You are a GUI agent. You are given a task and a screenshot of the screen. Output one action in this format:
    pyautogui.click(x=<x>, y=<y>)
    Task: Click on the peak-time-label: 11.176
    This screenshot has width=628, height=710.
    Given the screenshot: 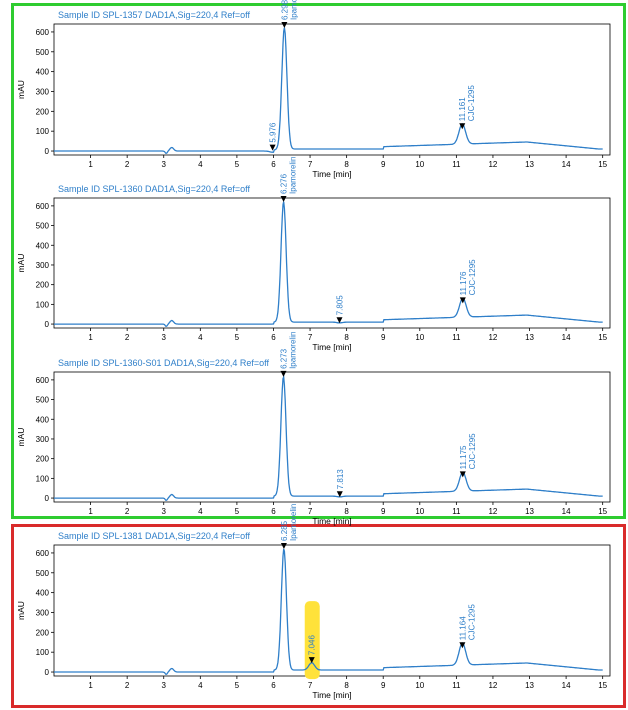 What is the action you would take?
    pyautogui.click(x=463, y=283)
    